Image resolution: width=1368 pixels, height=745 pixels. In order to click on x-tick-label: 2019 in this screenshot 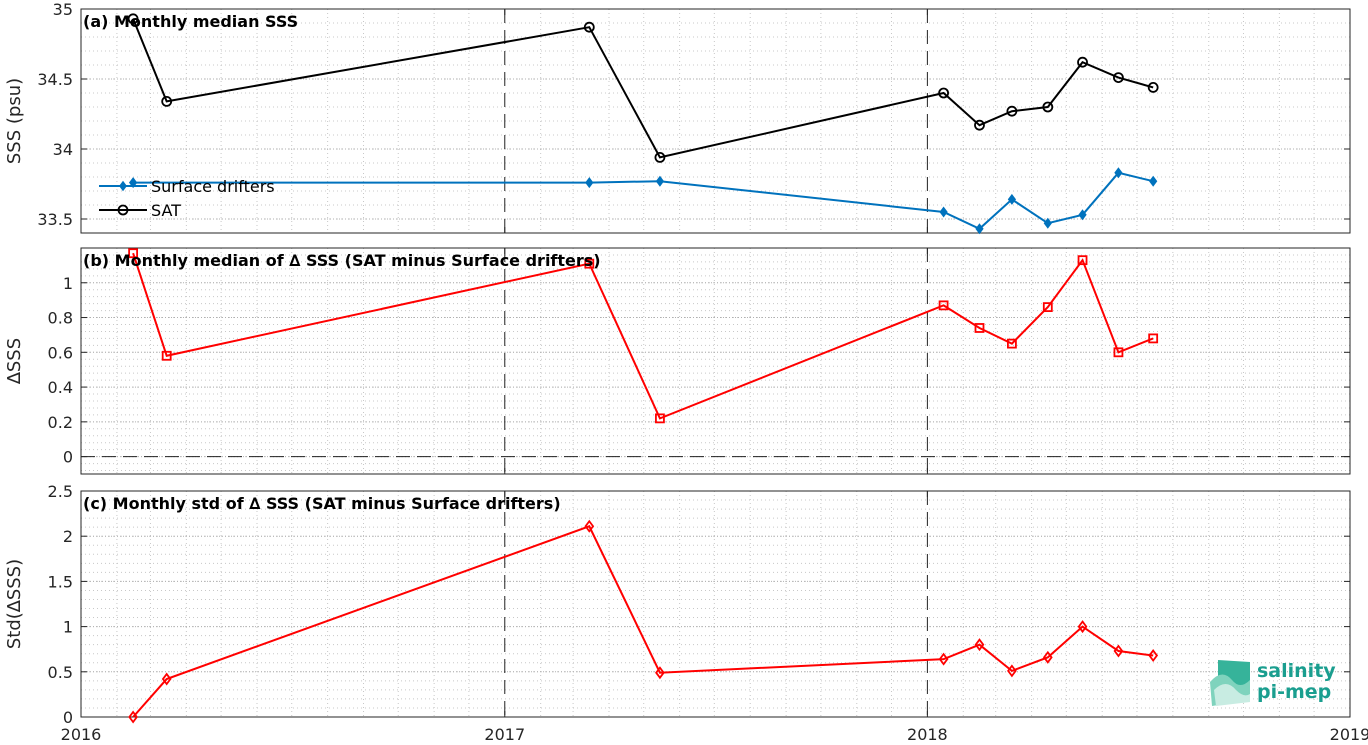, I will do `click(1349, 734)`.